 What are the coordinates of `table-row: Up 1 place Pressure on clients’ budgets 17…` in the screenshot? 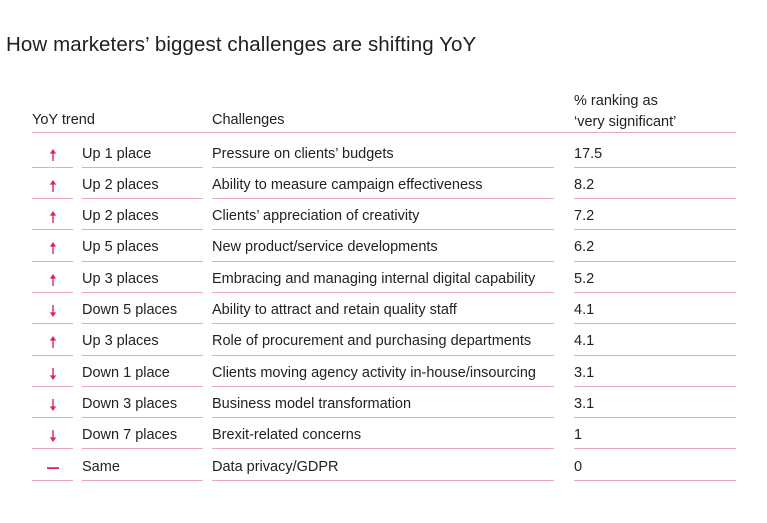 It's located at (383, 152).